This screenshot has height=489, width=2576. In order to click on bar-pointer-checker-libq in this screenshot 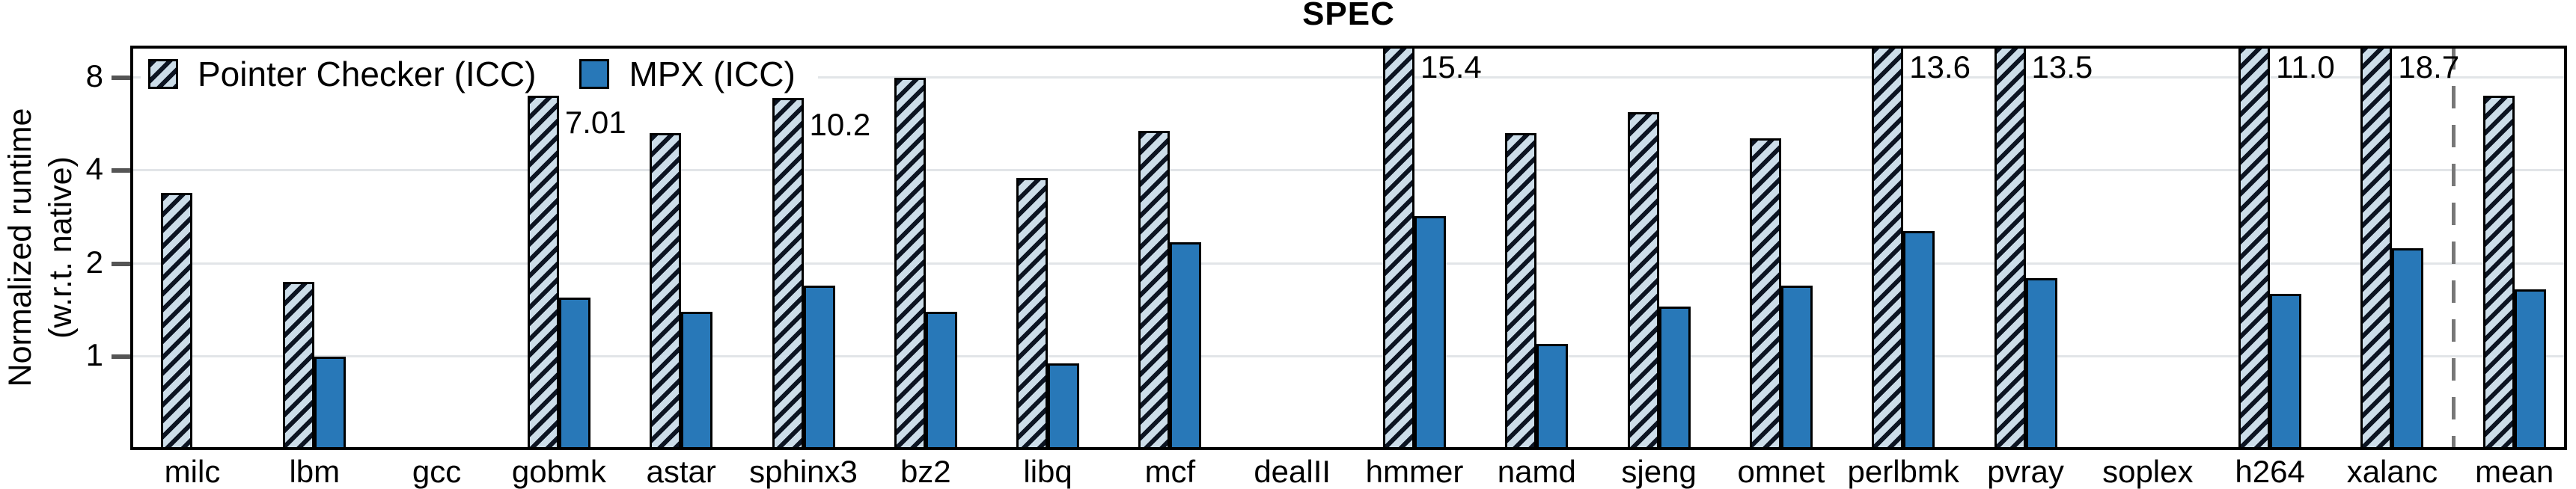, I will do `click(1032, 313)`.